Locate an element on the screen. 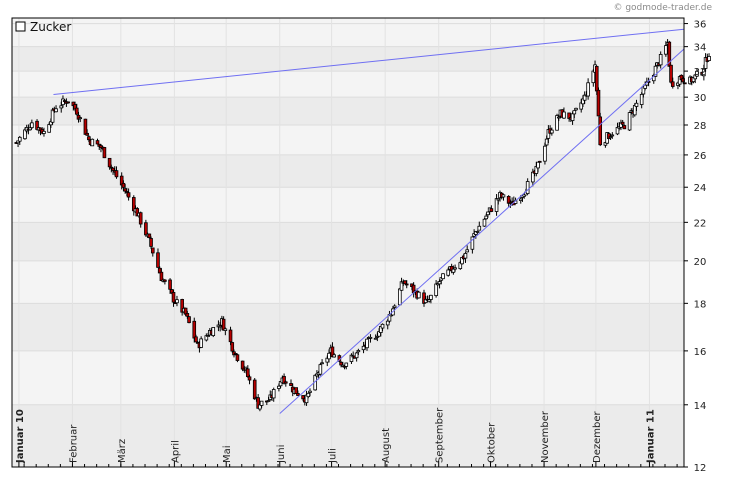  y-tick-label: 12 is located at coordinates (700, 468).